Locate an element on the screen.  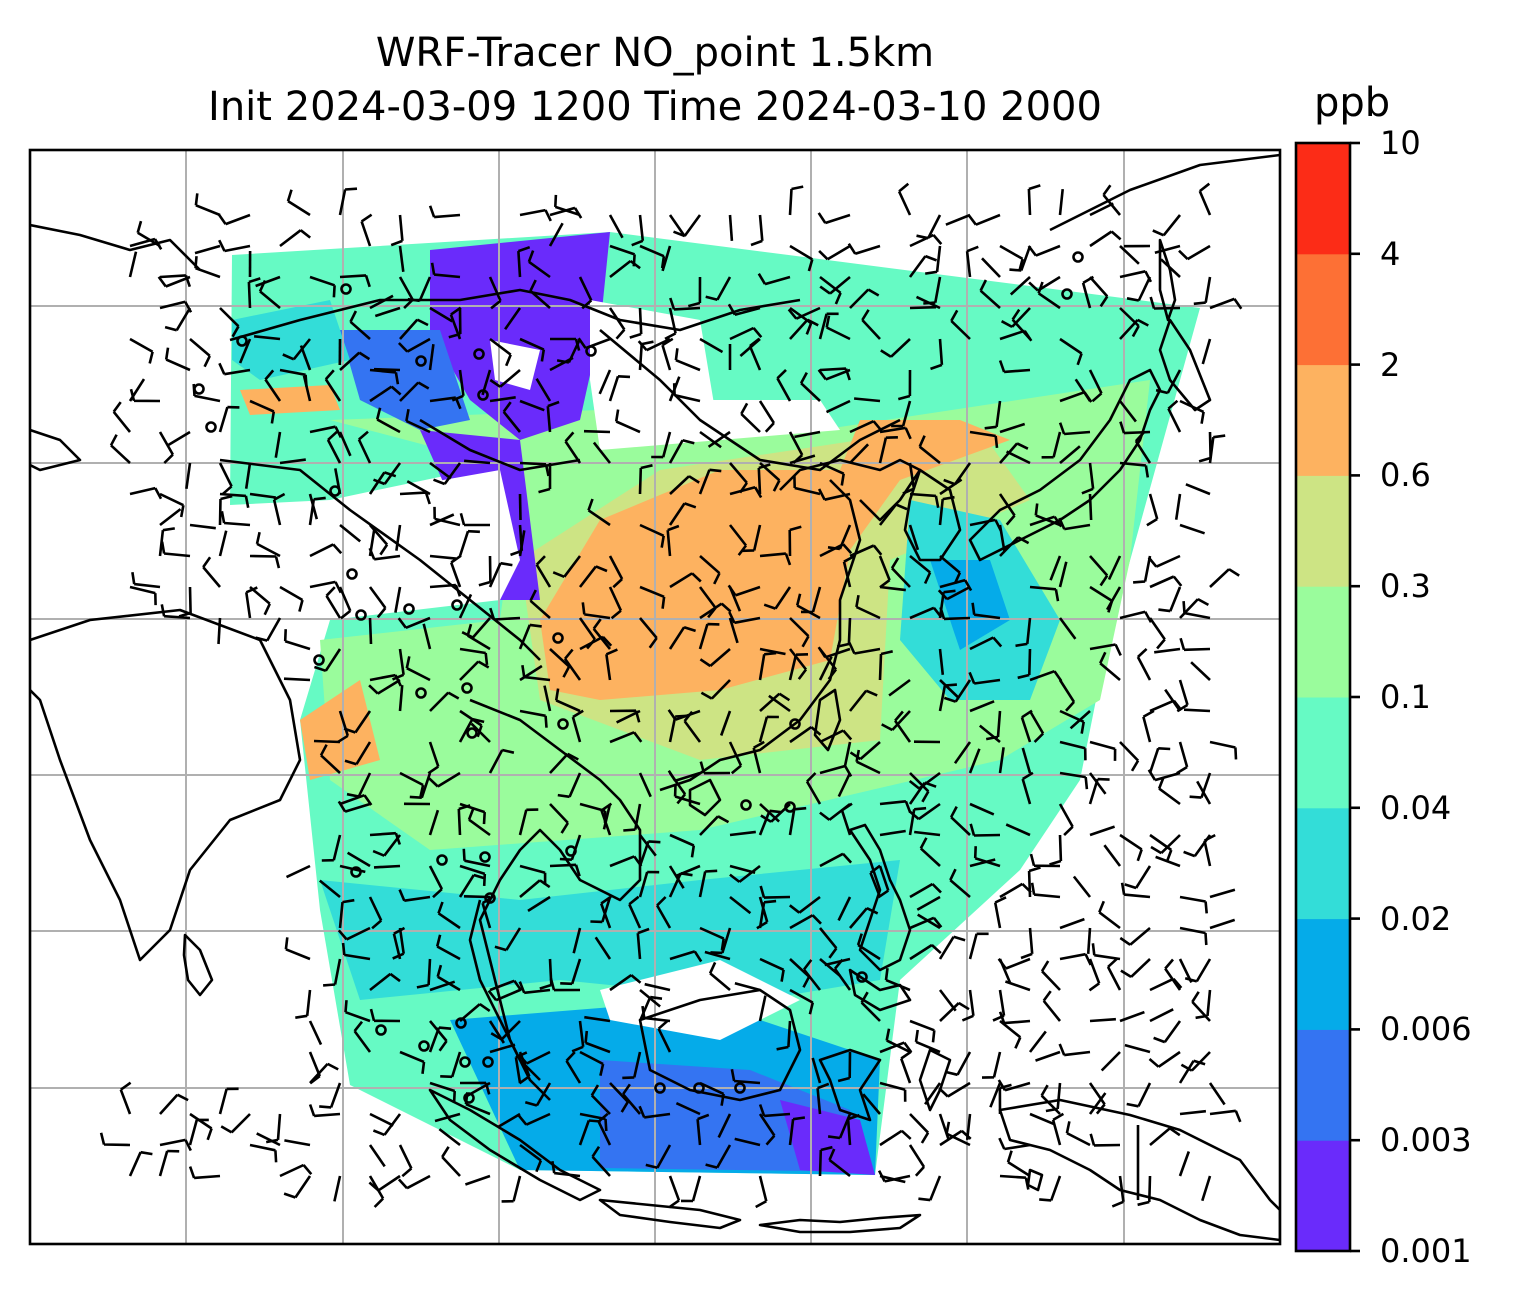
colorbar-tick-label: 10 is located at coordinates (1400, 143).